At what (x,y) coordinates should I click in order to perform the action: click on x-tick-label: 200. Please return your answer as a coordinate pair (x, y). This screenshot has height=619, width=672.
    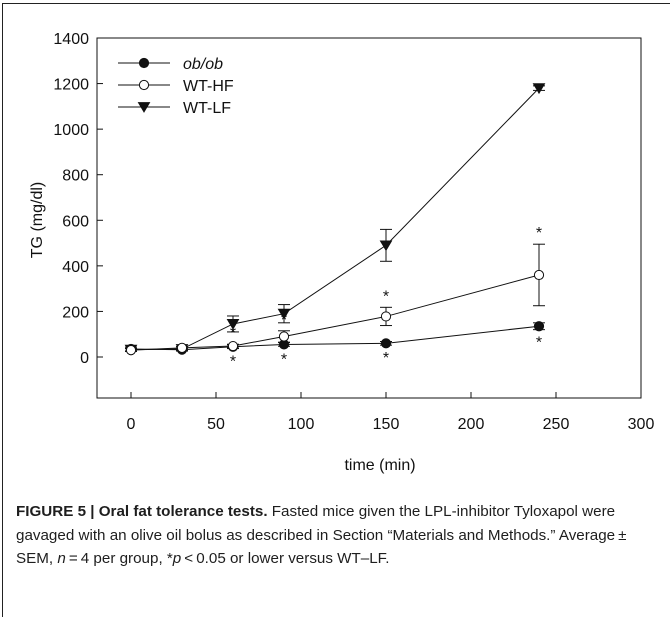
    Looking at the image, I should click on (471, 424).